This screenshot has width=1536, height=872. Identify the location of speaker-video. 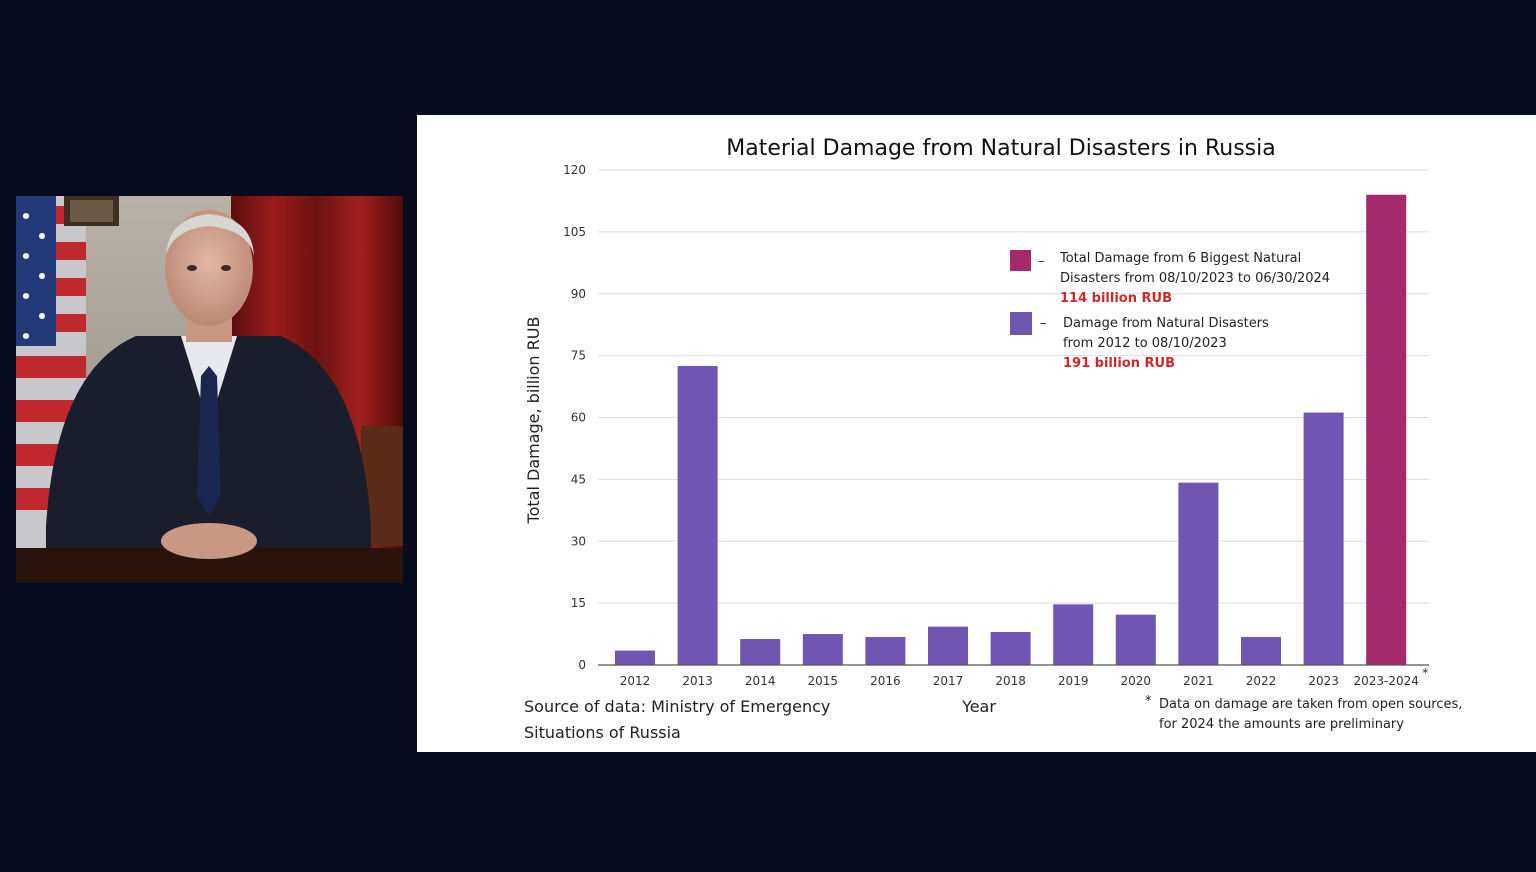
(209, 389).